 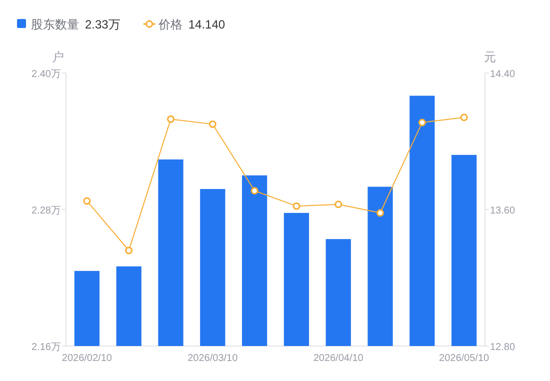 I want to click on y2-tick-label: 12.80, so click(x=503, y=347).